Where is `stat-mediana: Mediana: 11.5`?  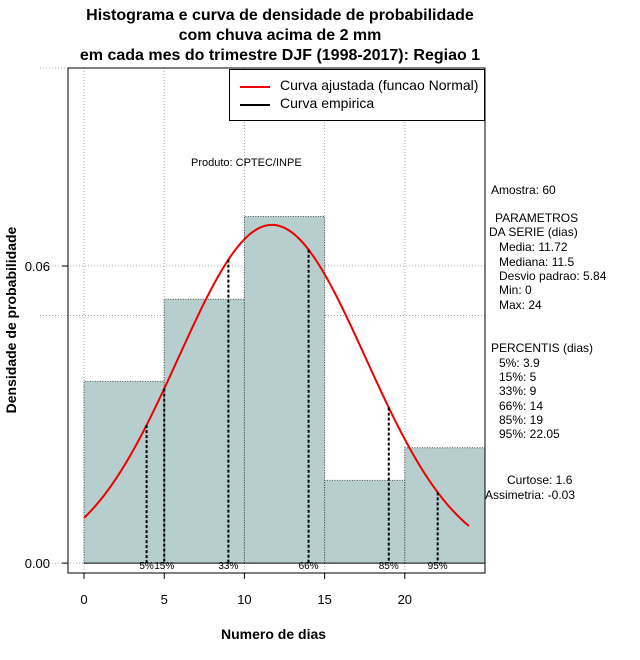 stat-mediana: Mediana: 11.5 is located at coordinates (537, 262).